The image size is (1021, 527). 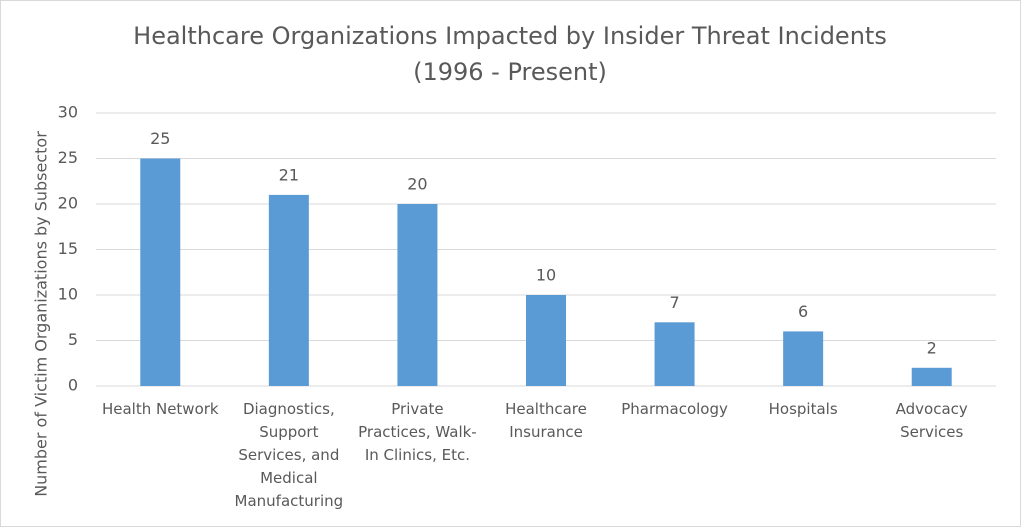 What do you see at coordinates (546, 275) in the screenshot?
I see `value-label: 10` at bounding box center [546, 275].